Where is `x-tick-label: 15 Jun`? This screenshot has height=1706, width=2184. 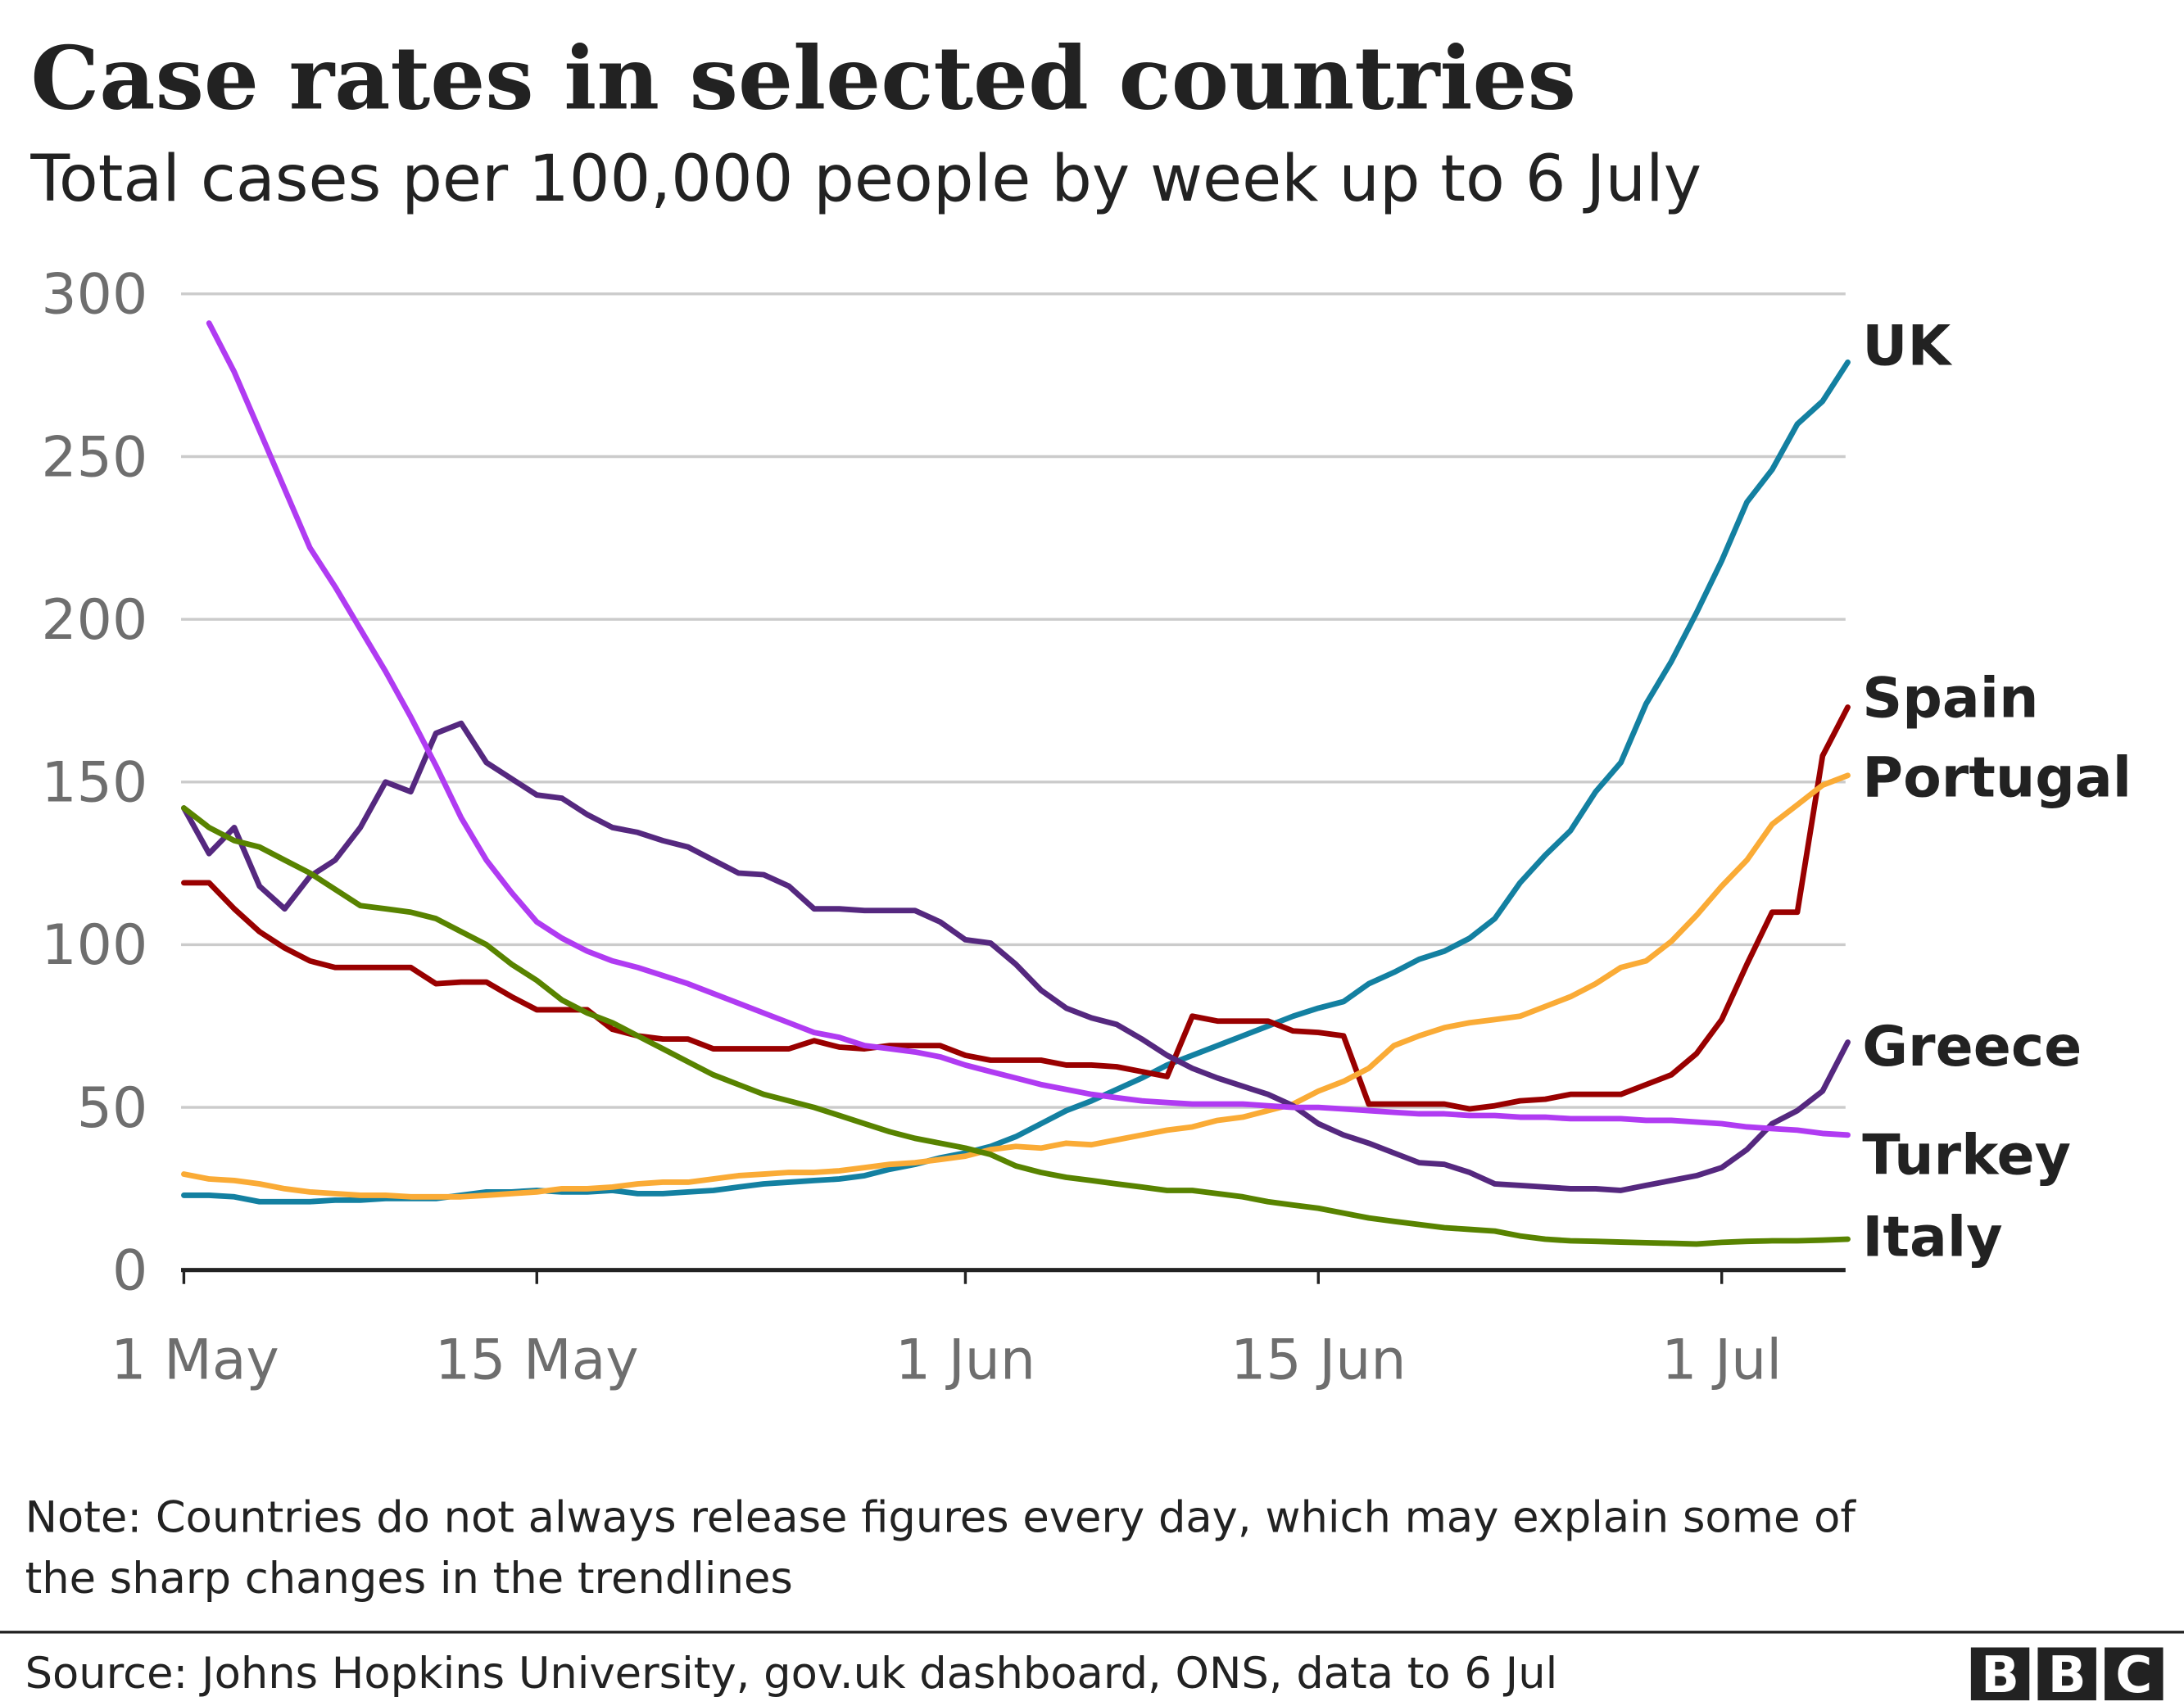
x-tick-label: 15 Jun is located at coordinates (1318, 1360).